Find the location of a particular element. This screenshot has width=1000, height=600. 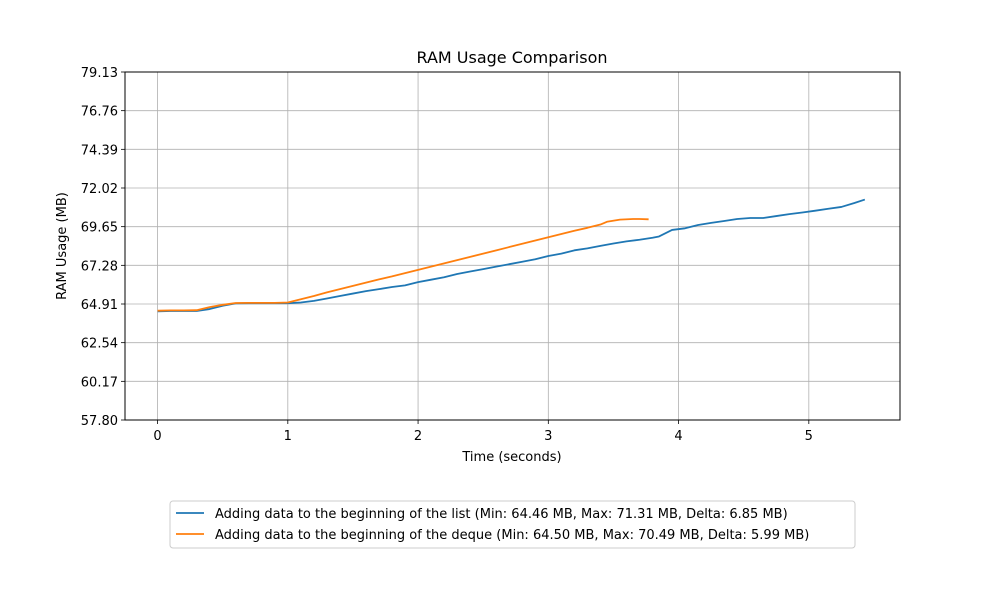

y-tick-label: 72.02 is located at coordinates (99, 189).